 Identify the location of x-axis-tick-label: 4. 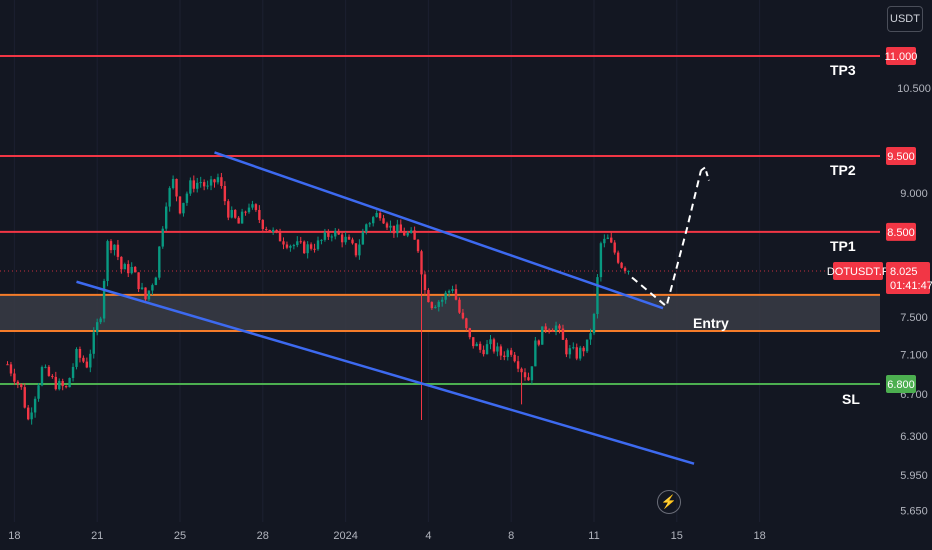
(428, 536).